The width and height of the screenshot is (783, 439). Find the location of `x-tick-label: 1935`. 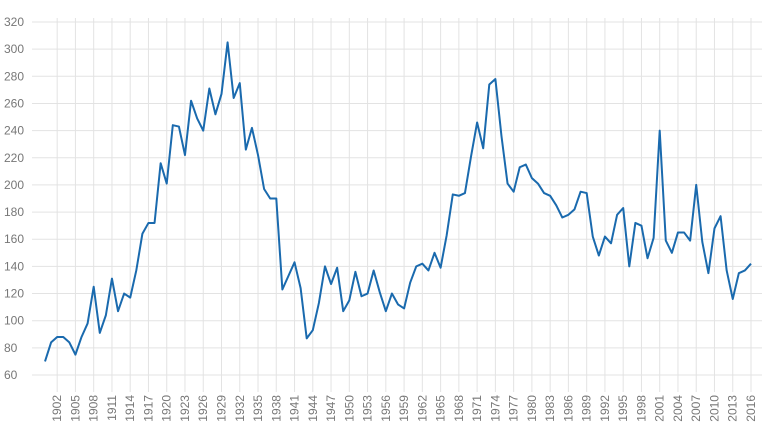

x-tick-label: 1935 is located at coordinates (258, 408).